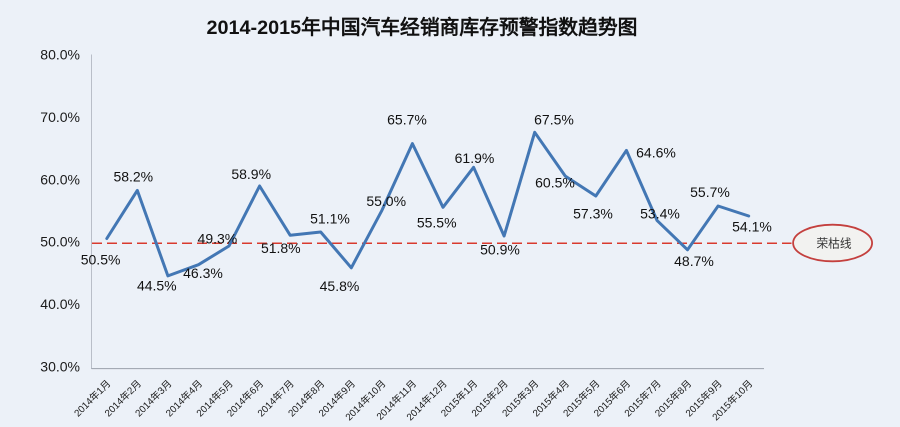 The width and height of the screenshot is (900, 427). What do you see at coordinates (251, 174) in the screenshot?
I see `svg-text: 58.9%` at bounding box center [251, 174].